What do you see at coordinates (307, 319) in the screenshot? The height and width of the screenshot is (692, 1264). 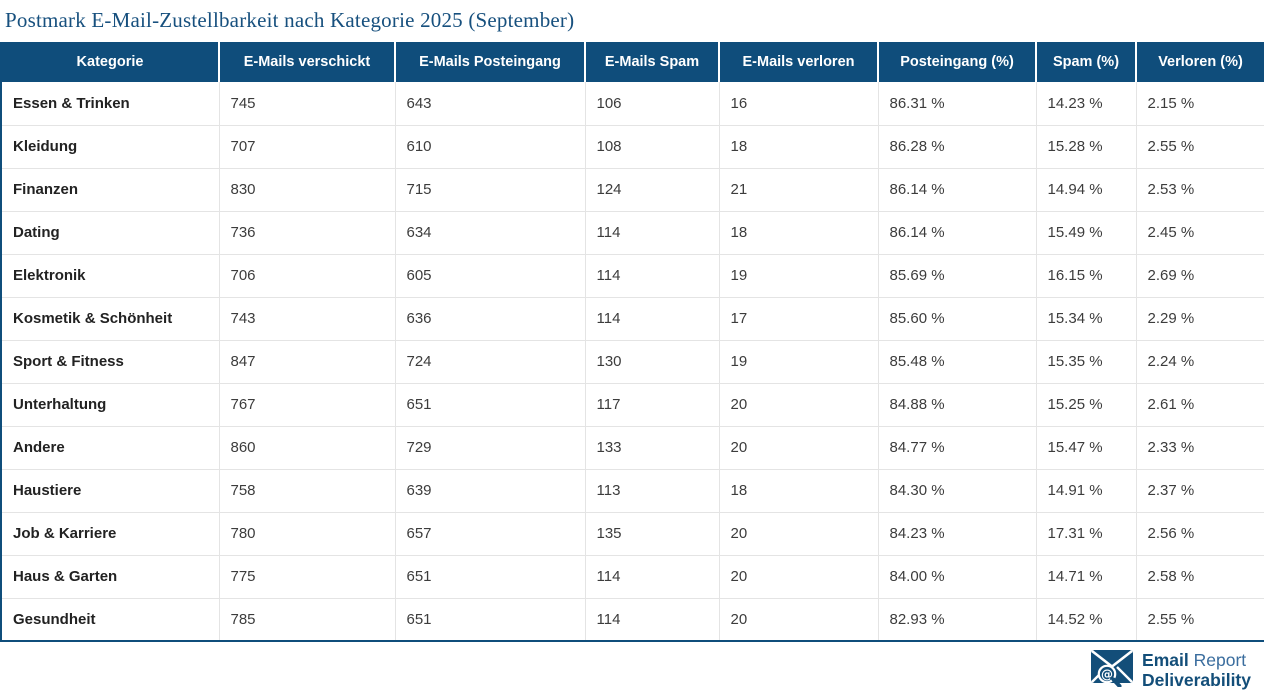 I see `value-cell: 743` at bounding box center [307, 319].